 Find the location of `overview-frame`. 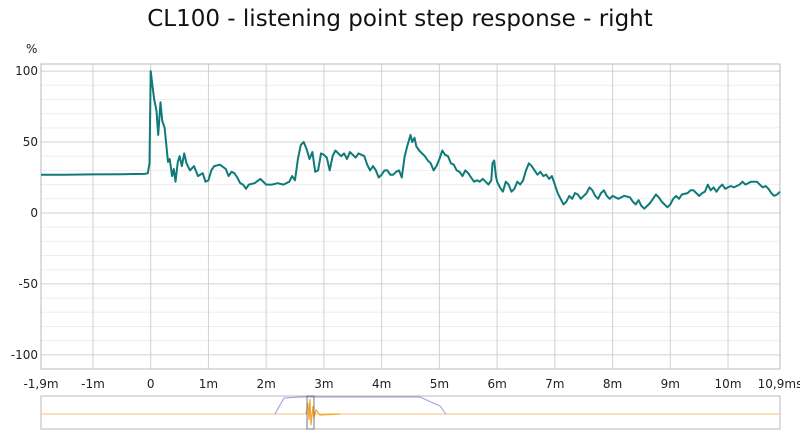

overview-frame is located at coordinates (410, 412).